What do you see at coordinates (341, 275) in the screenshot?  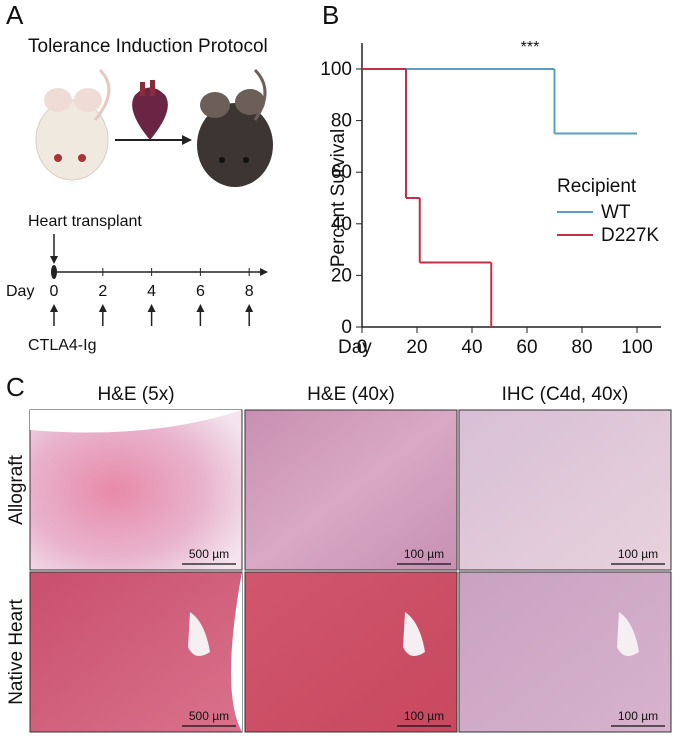 I see `y-tick-label: 20` at bounding box center [341, 275].